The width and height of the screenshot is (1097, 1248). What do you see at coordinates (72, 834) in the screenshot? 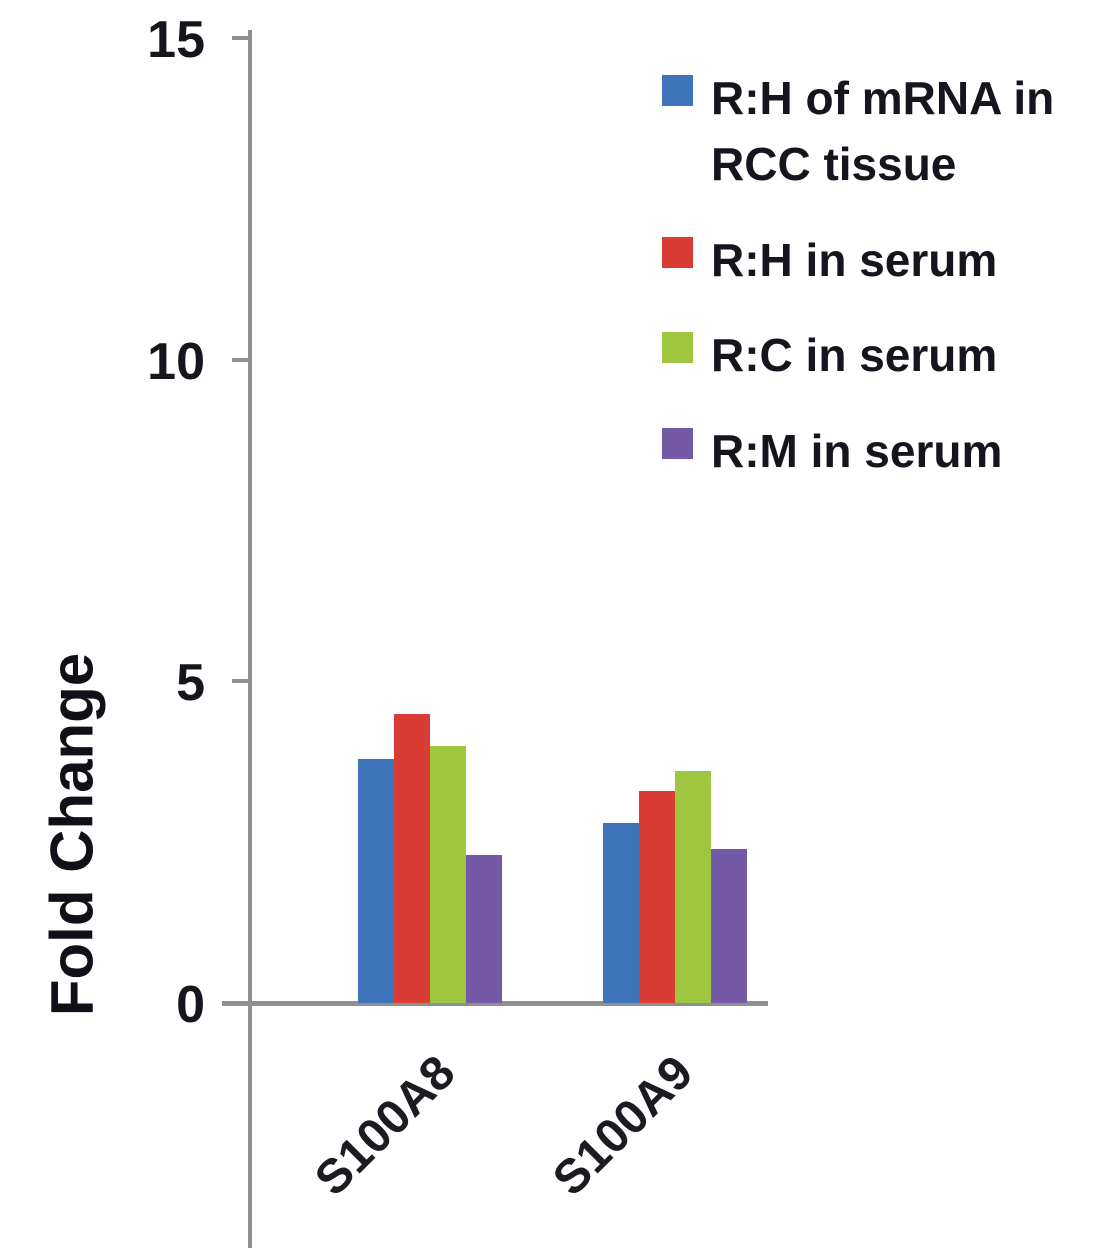
I see `y-axis-title: Fold Change` at bounding box center [72, 834].